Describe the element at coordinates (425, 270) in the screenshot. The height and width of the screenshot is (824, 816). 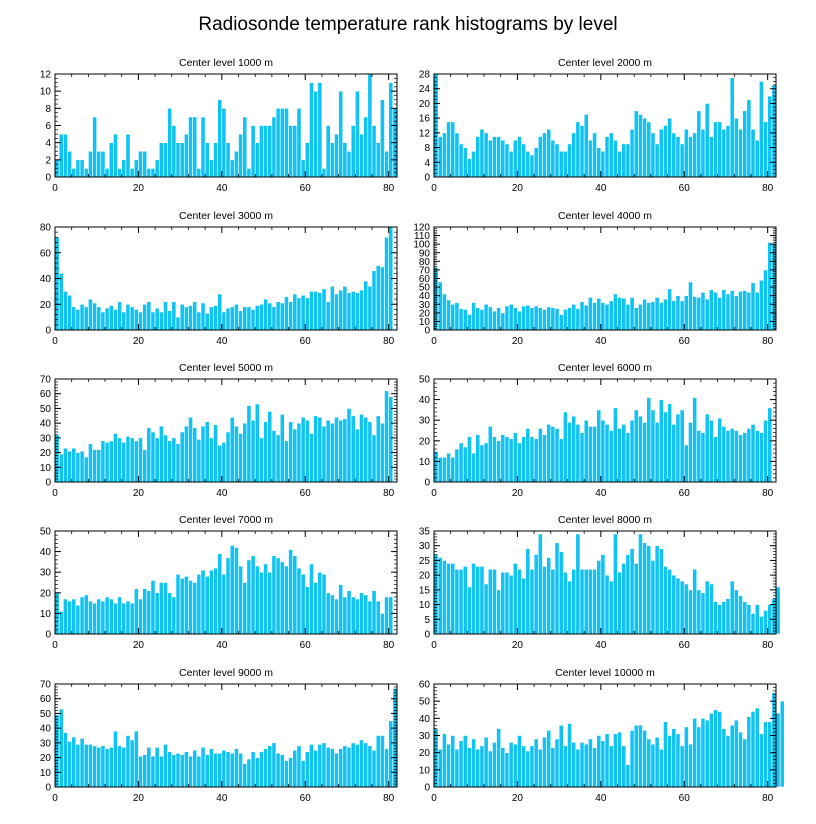
I see `y-tick-label: 70` at that location.